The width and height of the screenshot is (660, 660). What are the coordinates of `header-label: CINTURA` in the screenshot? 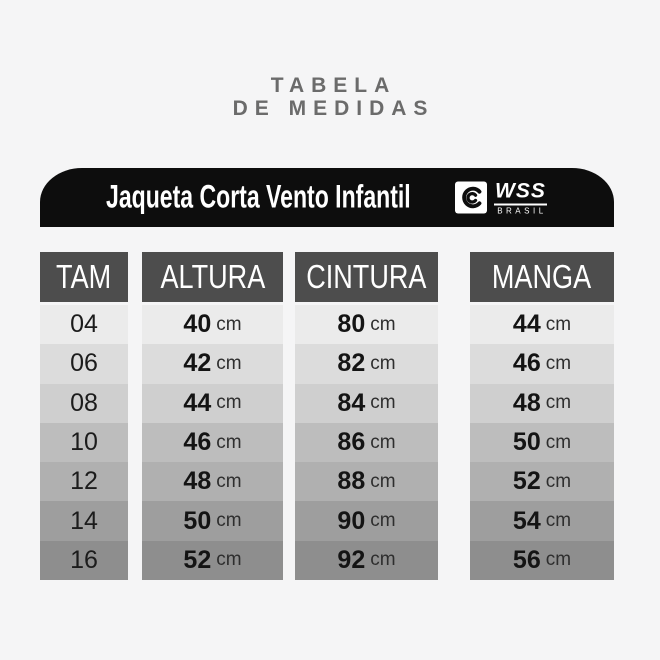 It's located at (366, 276).